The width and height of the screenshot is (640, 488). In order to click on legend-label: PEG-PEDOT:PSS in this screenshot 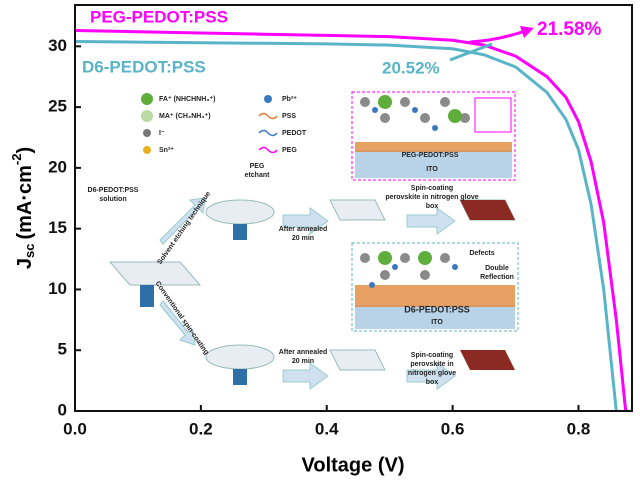, I will do `click(159, 16)`.